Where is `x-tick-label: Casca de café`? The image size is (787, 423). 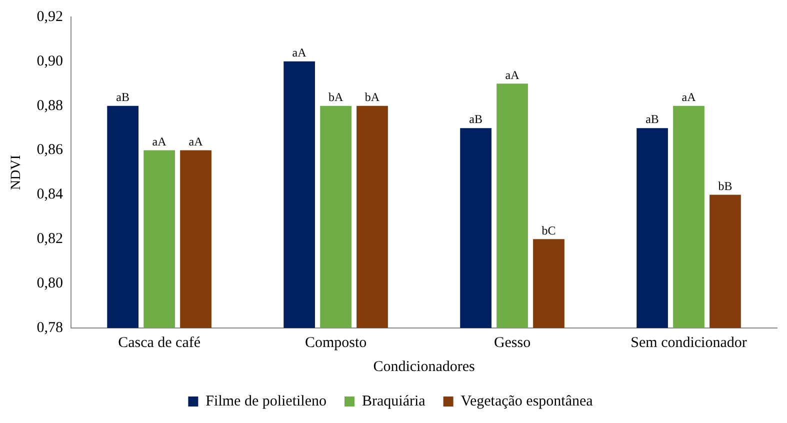
x-tick-label: Casca de café is located at coordinates (159, 342).